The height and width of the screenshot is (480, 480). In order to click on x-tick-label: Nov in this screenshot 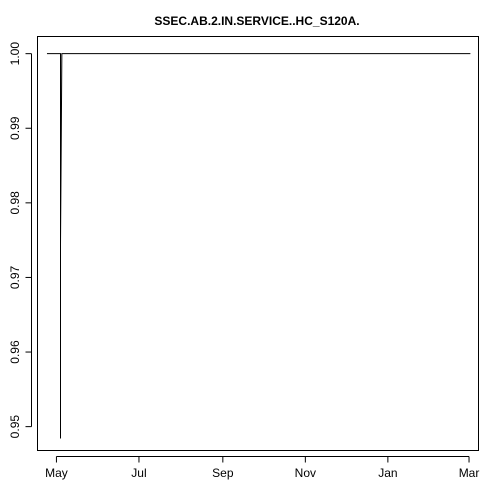, I will do `click(305, 473)`.